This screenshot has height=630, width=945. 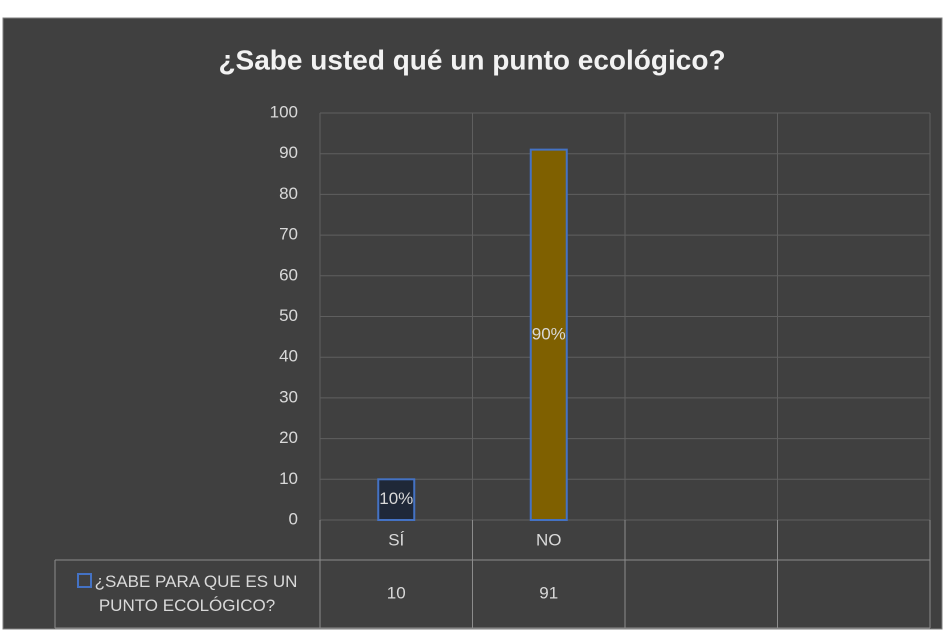 I want to click on y-tick-label: 20, so click(x=288, y=437).